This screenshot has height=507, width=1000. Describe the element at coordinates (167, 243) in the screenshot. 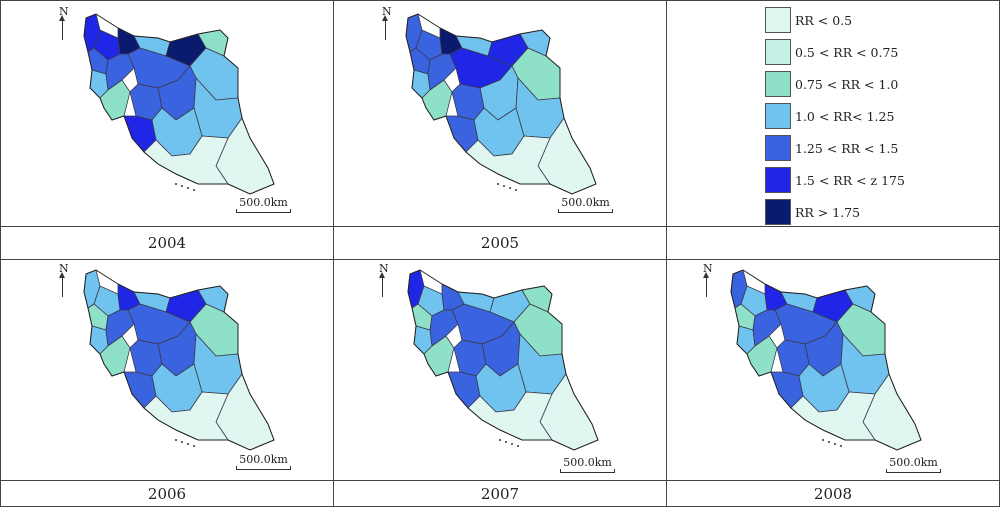

I see `caption-2004: 2004` at that location.